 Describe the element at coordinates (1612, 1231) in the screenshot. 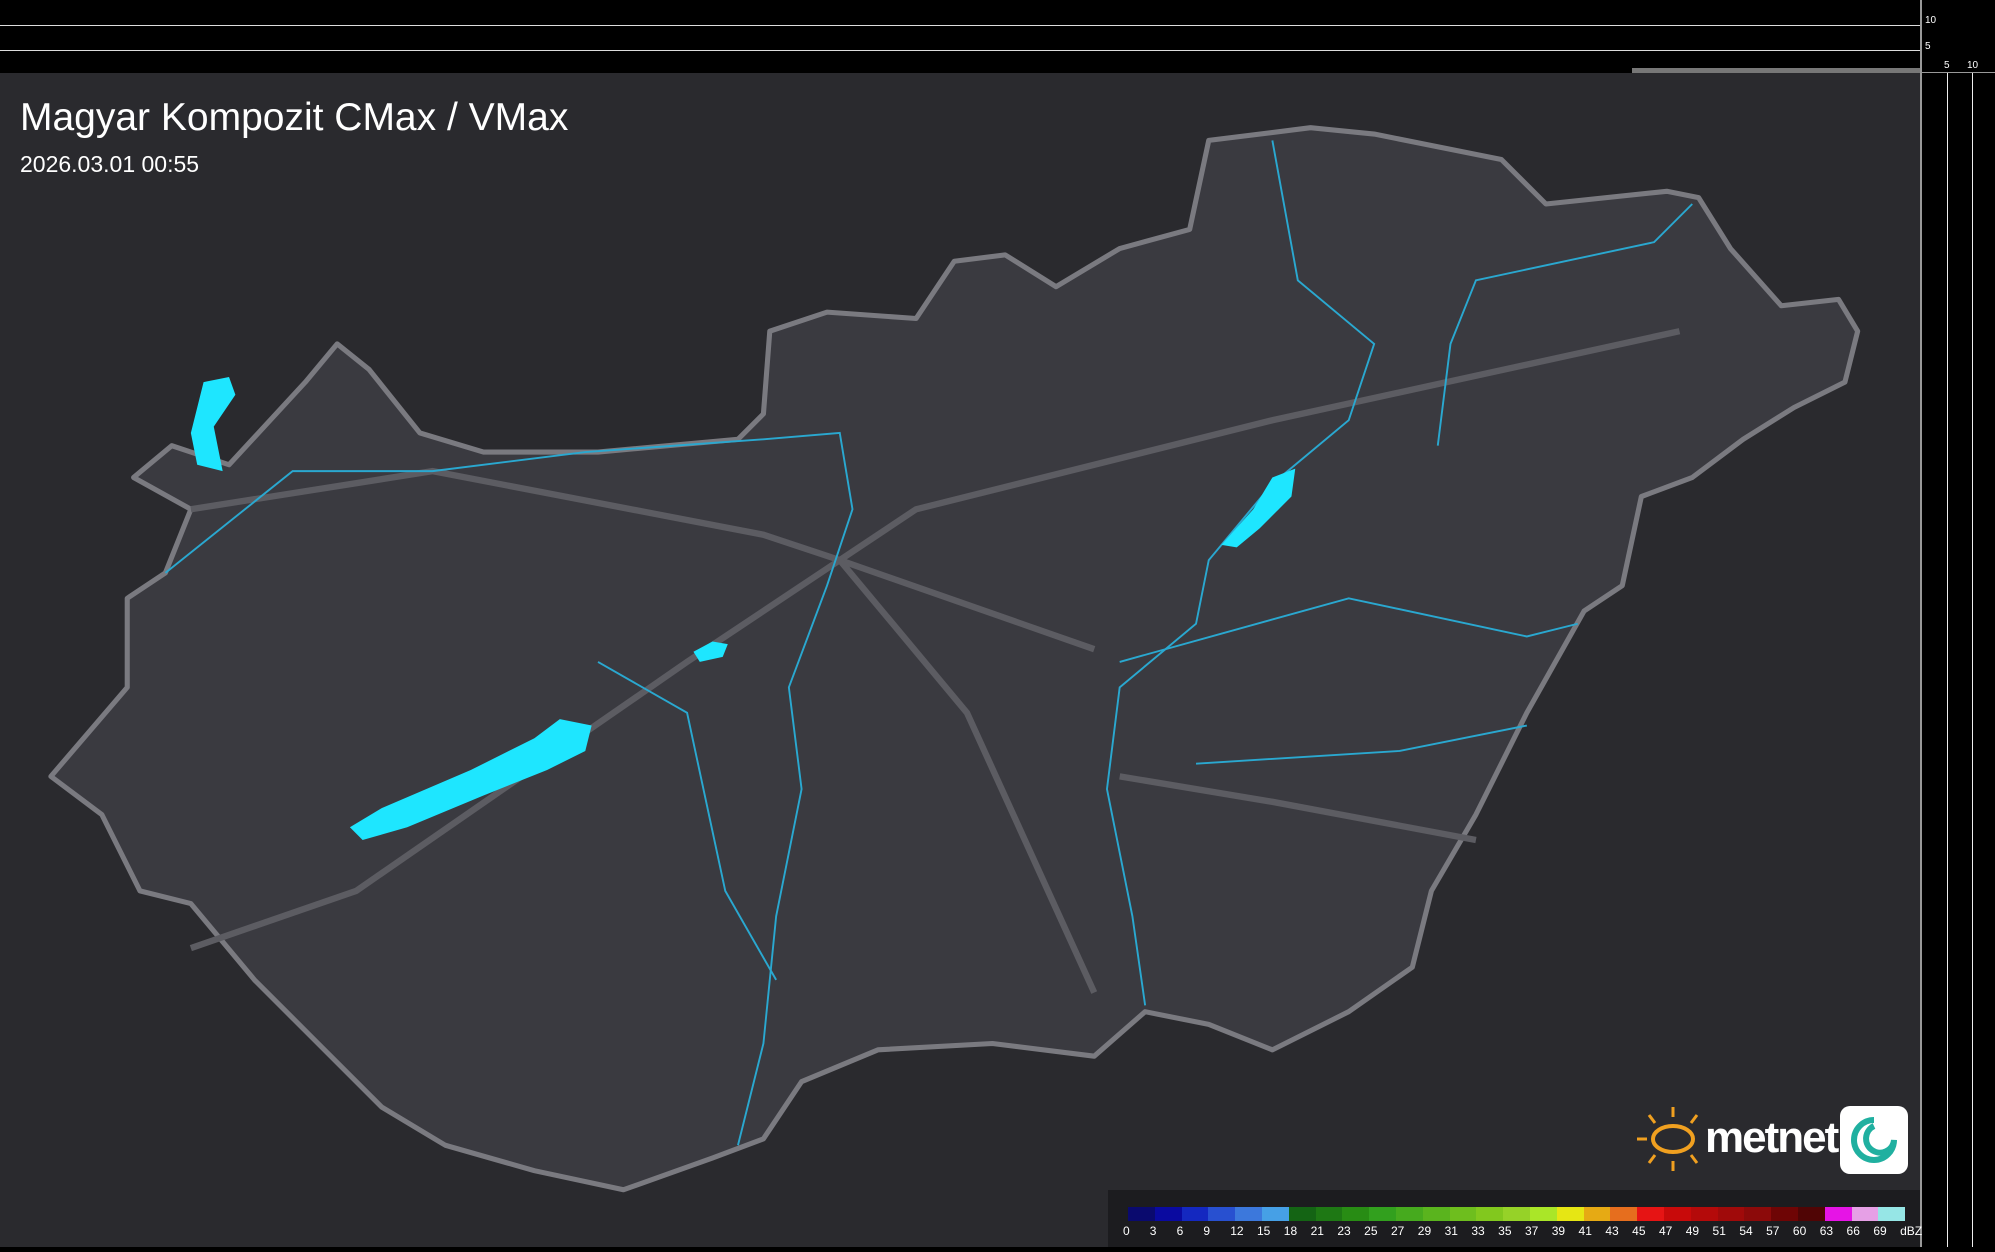

I see `legend-label: 43` at that location.